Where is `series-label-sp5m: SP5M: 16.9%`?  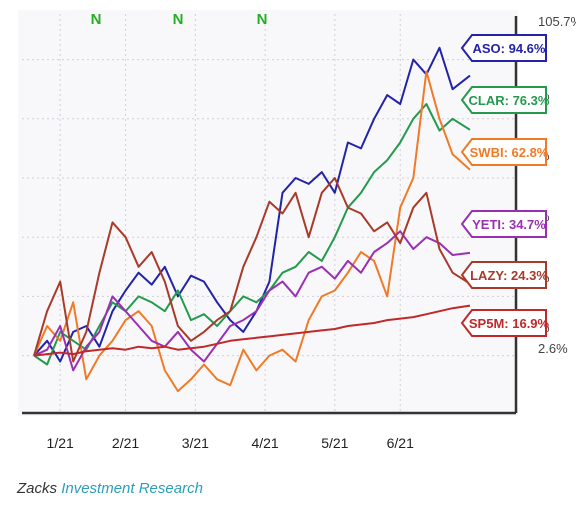
series-label-sp5m: SP5M: 16.9% is located at coordinates (505, 323).